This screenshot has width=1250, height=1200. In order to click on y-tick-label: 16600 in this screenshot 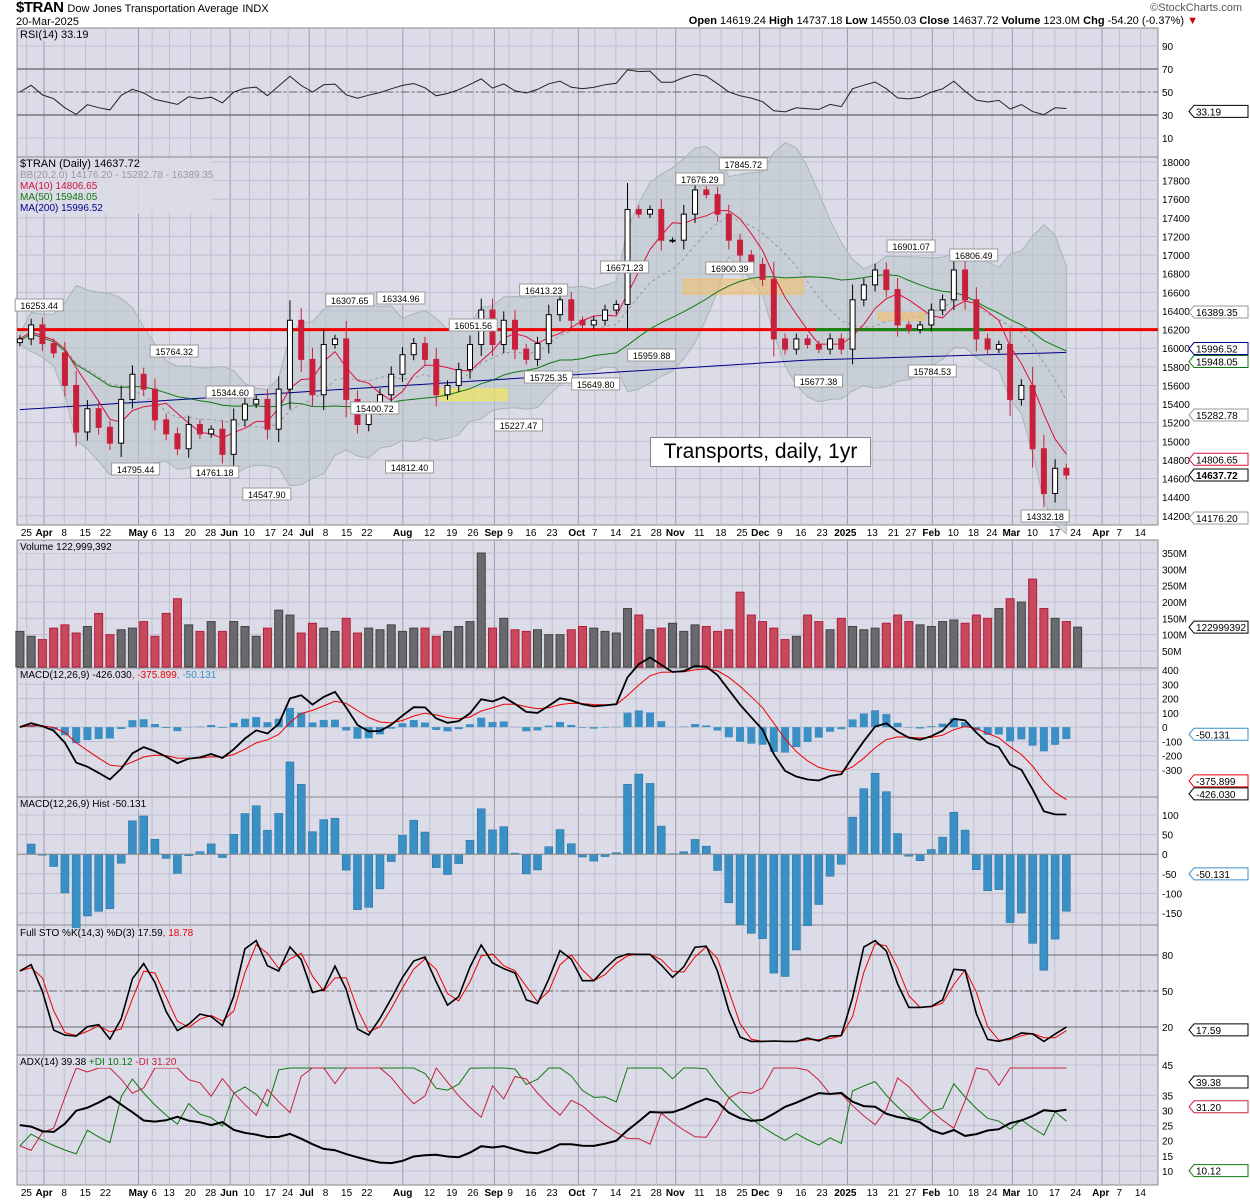, I will do `click(1176, 293)`.